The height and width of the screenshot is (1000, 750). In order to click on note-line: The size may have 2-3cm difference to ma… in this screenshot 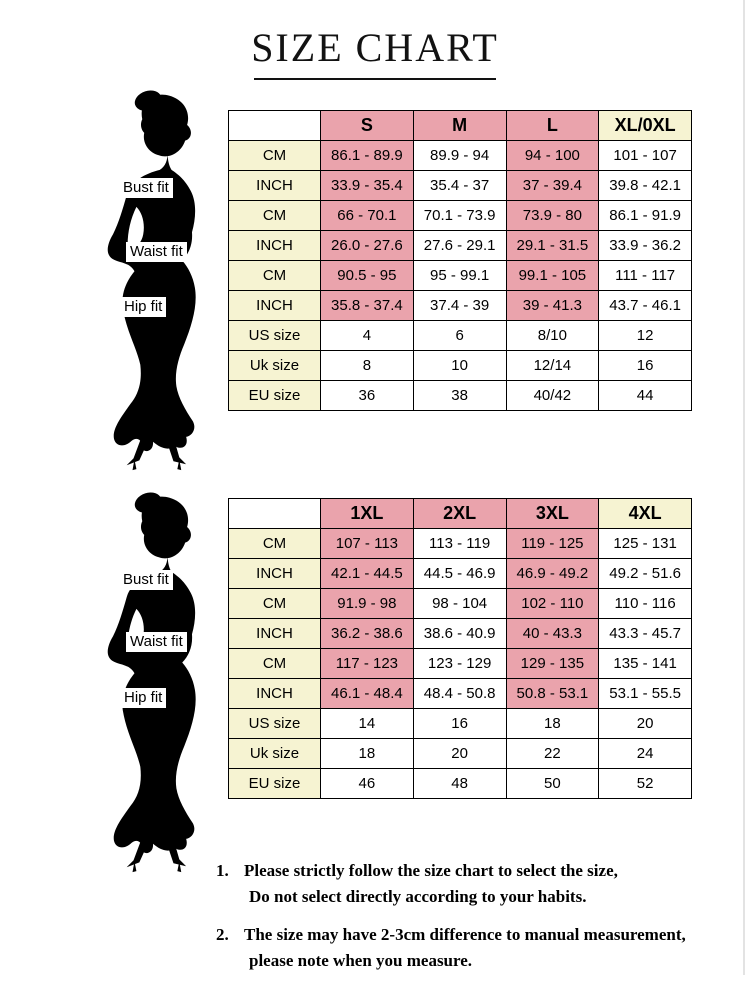, I will do `click(465, 934)`.